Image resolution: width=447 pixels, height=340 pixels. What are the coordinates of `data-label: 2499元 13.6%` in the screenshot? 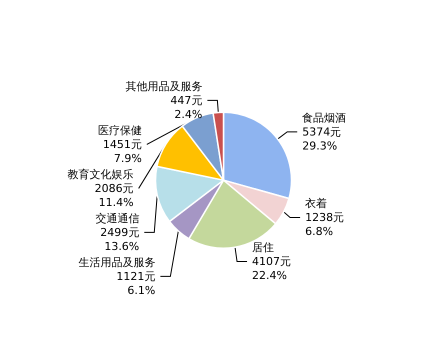 It's located at (120, 239).